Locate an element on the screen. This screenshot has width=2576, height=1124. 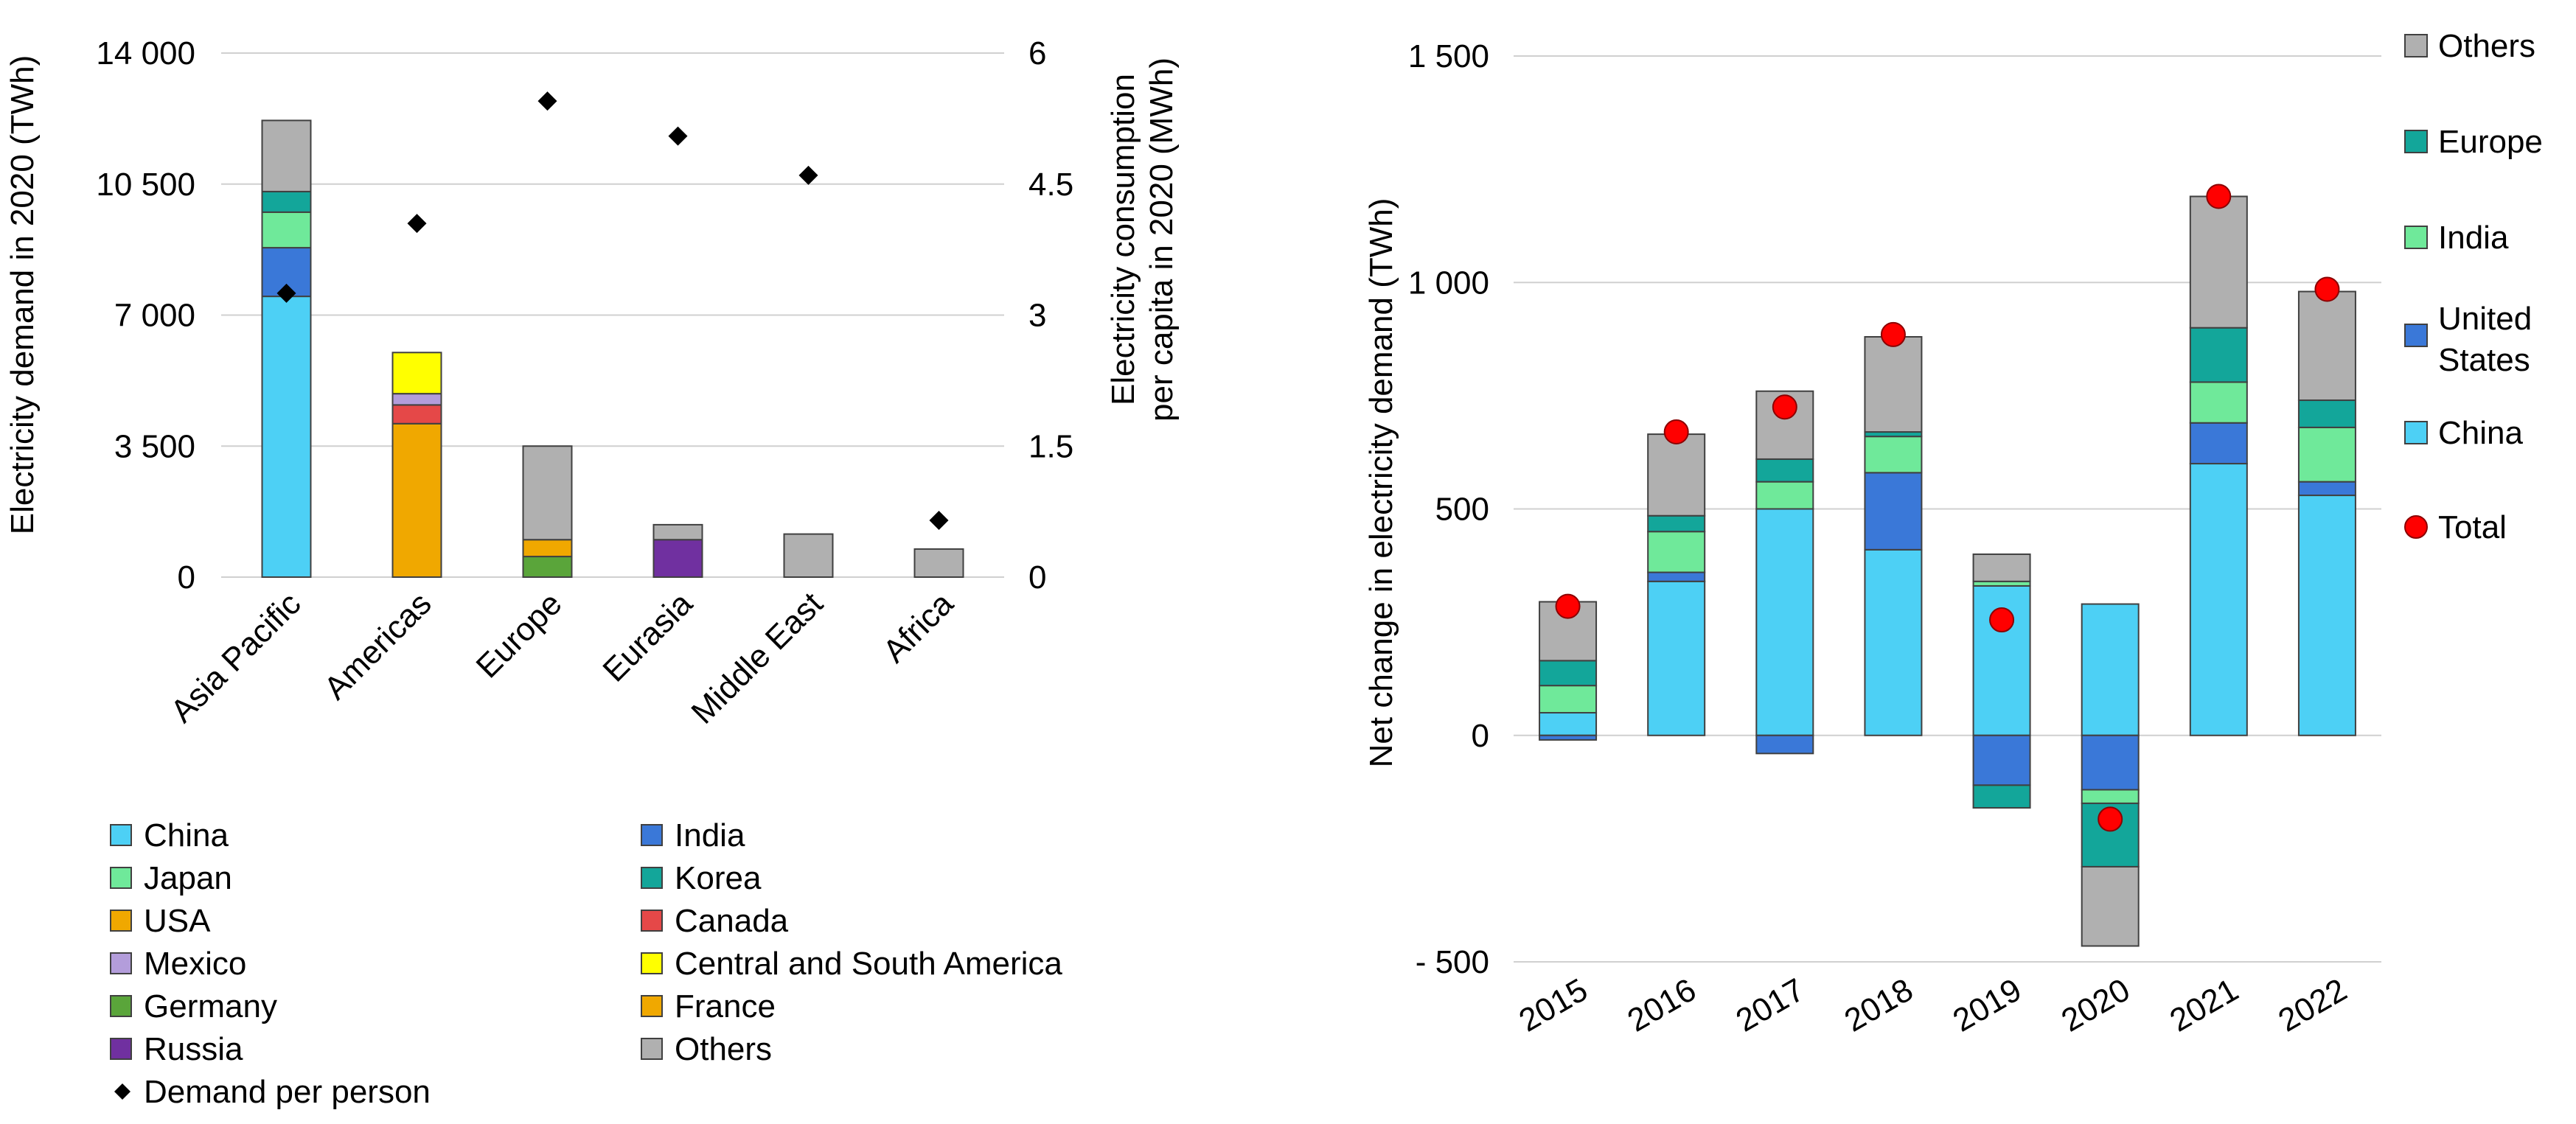
right-x-ticks: 2015 2016 2017 2018 2019 2020 2021 2022 is located at coordinates (1933, 1005).